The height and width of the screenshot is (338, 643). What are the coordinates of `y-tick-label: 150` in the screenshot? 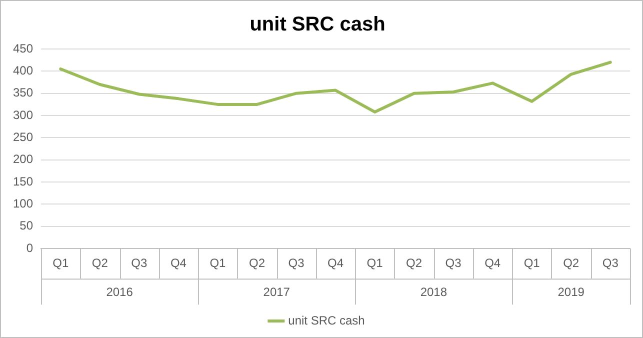 It's located at (23, 181).